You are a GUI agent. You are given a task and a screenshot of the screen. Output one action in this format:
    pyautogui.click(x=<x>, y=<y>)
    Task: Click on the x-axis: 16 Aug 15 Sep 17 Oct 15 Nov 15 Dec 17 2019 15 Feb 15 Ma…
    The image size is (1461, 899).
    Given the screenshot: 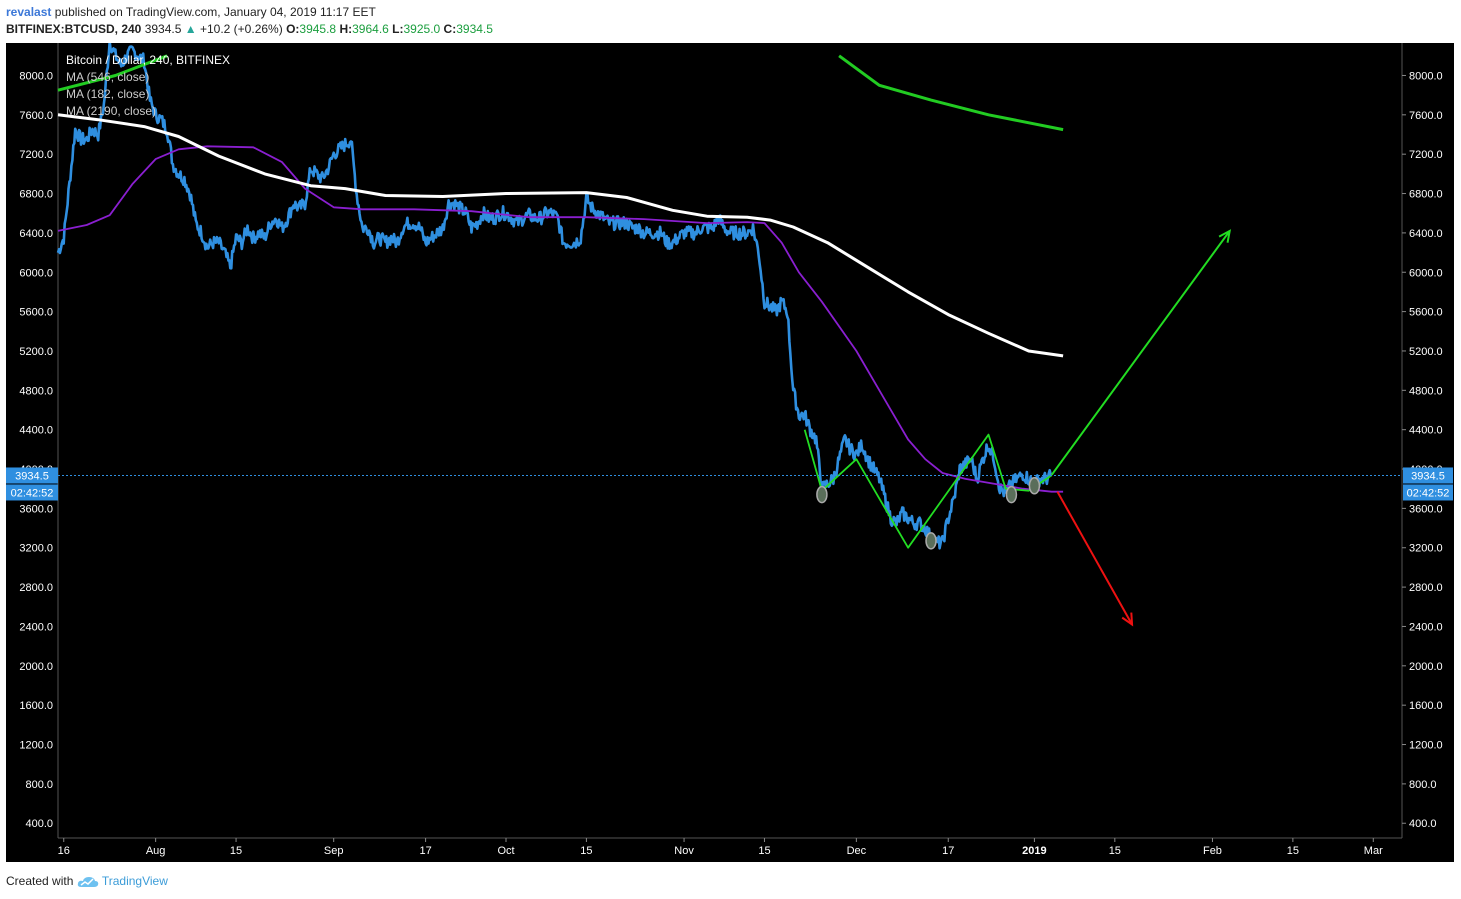 What is the action you would take?
    pyautogui.click(x=720, y=847)
    